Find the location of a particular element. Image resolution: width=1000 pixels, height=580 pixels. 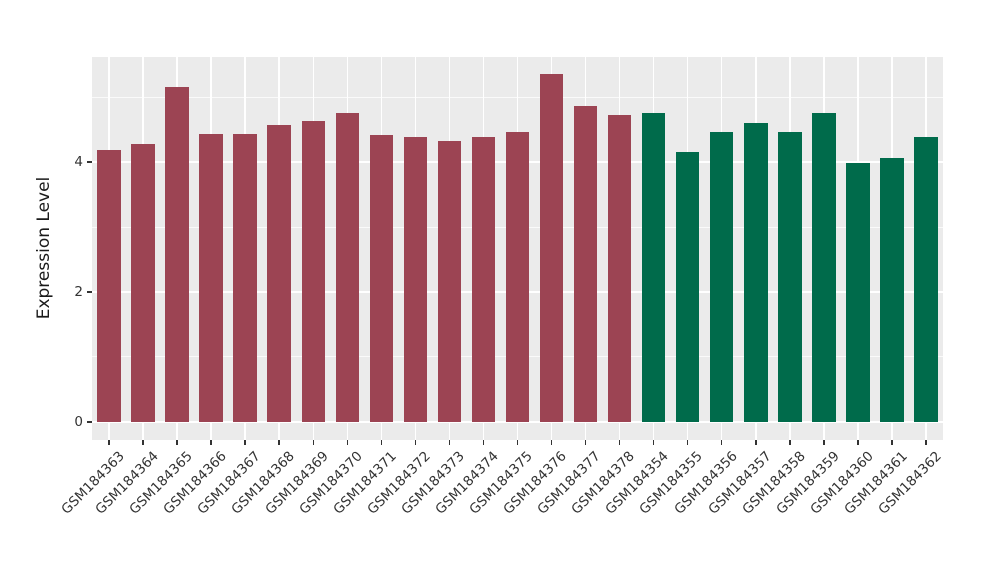

bar-GSM184373 is located at coordinates (449, 281).